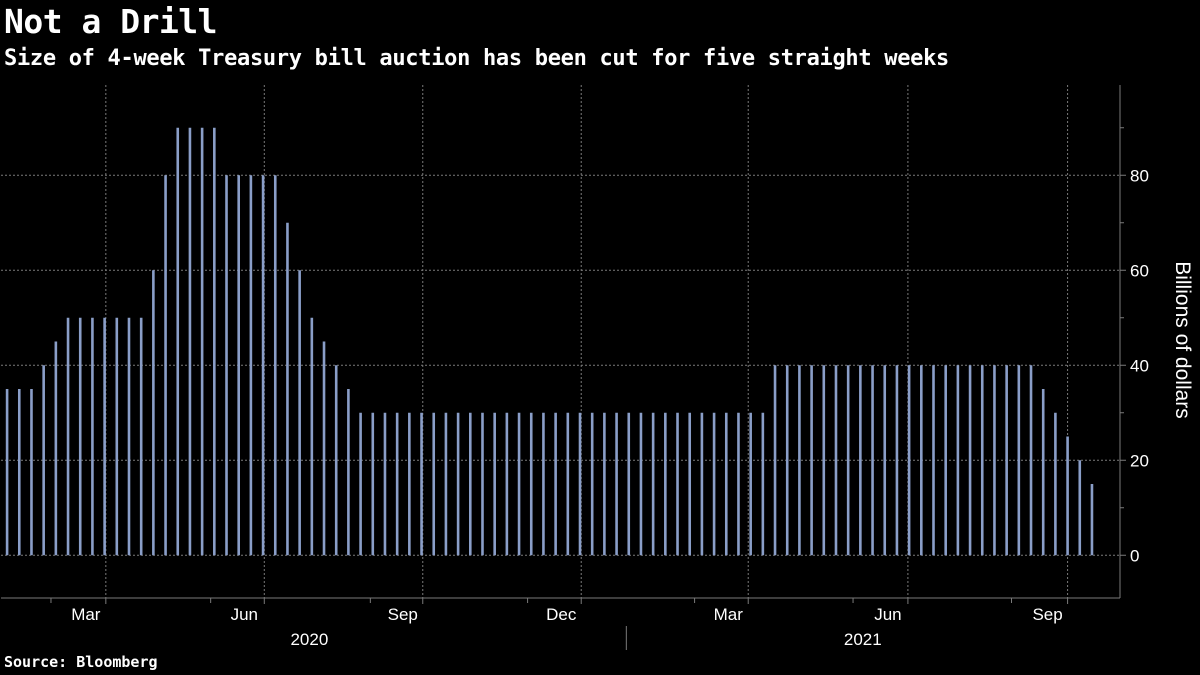  What do you see at coordinates (1139, 270) in the screenshot?
I see `y-tick-label: 60` at bounding box center [1139, 270].